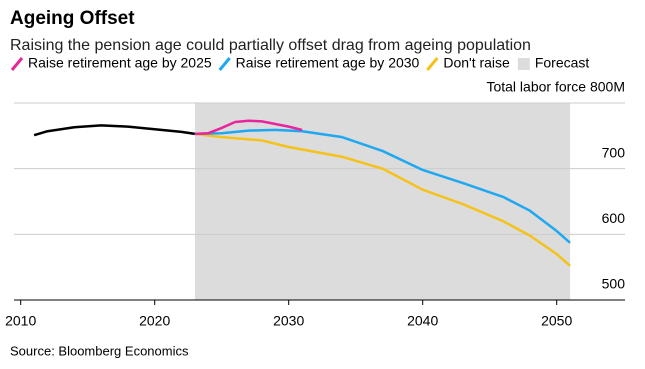  Describe the element at coordinates (614, 218) in the screenshot. I see `y-tick-label: 600` at that location.